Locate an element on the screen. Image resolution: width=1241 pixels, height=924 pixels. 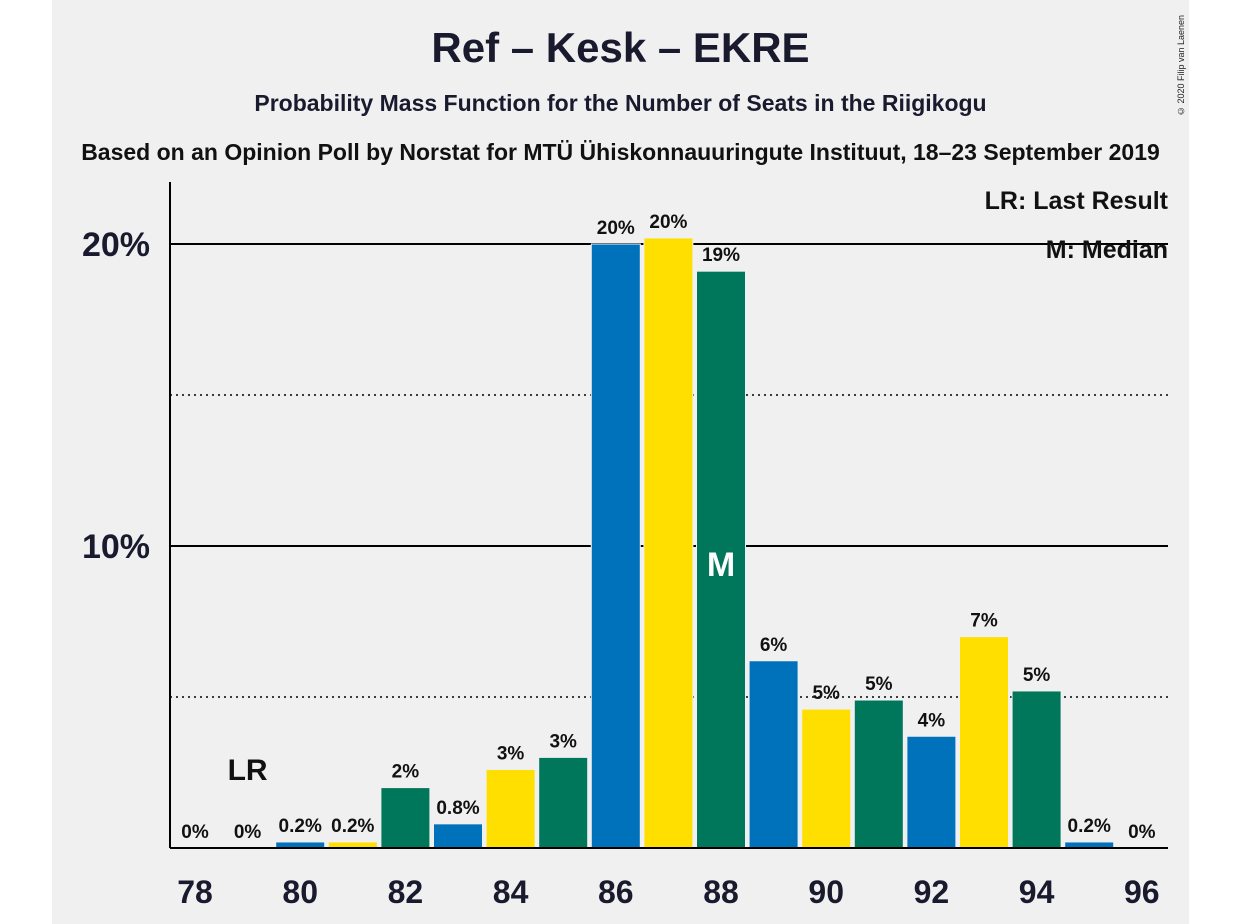
x-tick-label: 78 is located at coordinates (195, 892).